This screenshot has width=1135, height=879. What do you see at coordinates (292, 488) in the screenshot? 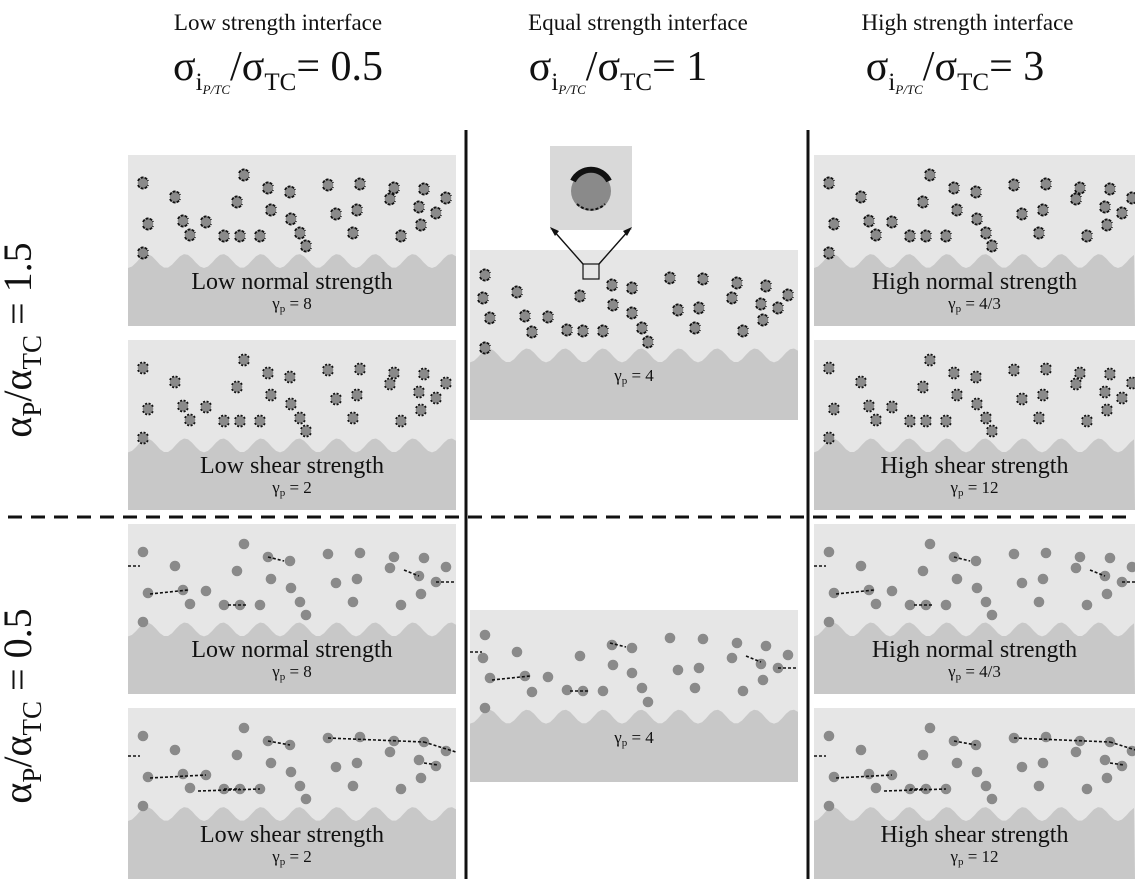
I see `panel-gamma: γp = 2` at bounding box center [292, 488].